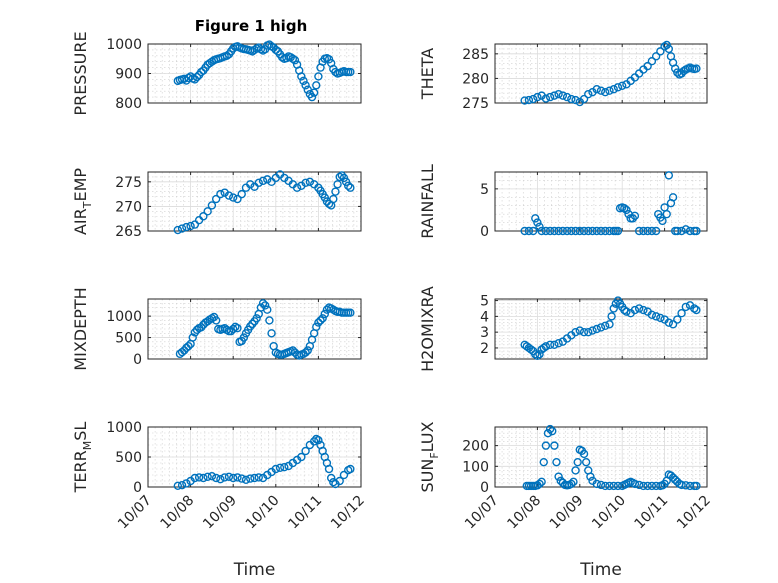  What do you see at coordinates (601, 73) in the screenshot?
I see `panel-2-axes-box` at bounding box center [601, 73].